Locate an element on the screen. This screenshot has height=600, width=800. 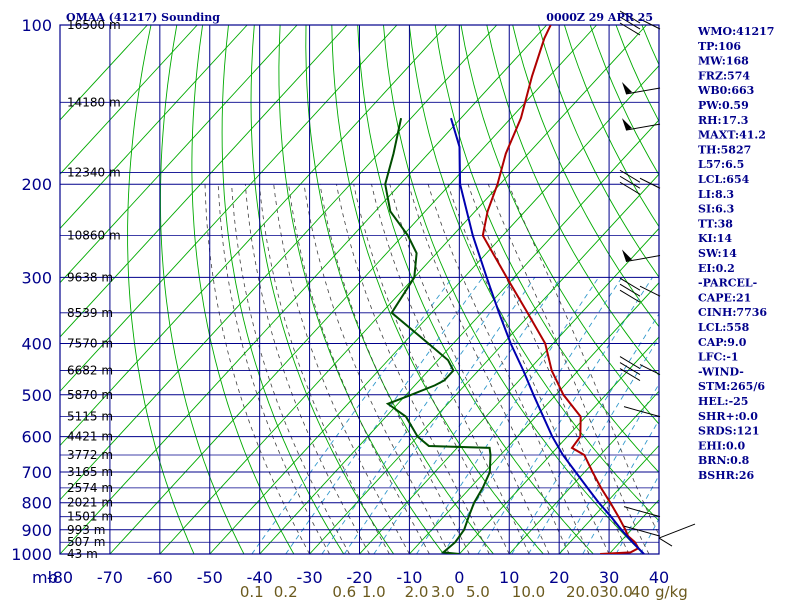
pressure-label: 700 is located at coordinates (36, 472).